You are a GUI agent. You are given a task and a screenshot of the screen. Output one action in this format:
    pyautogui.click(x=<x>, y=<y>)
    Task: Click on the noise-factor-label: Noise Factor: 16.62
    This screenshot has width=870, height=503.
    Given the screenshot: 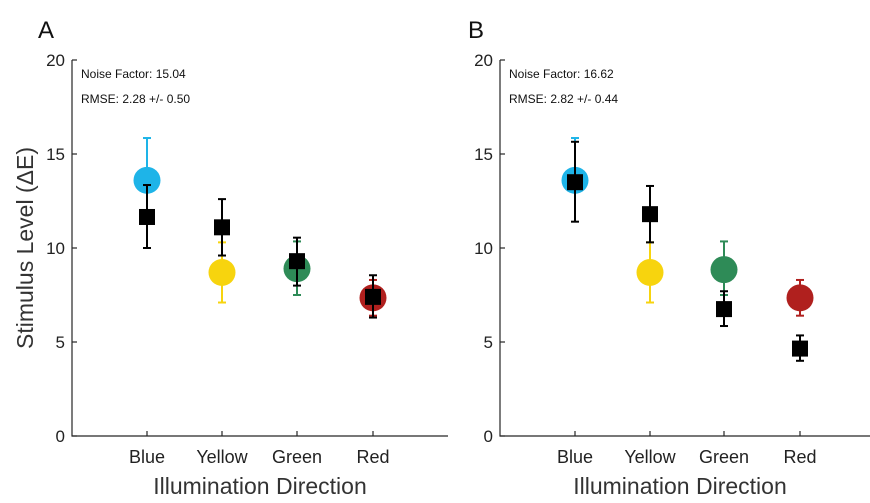 What is the action you would take?
    pyautogui.click(x=561, y=74)
    